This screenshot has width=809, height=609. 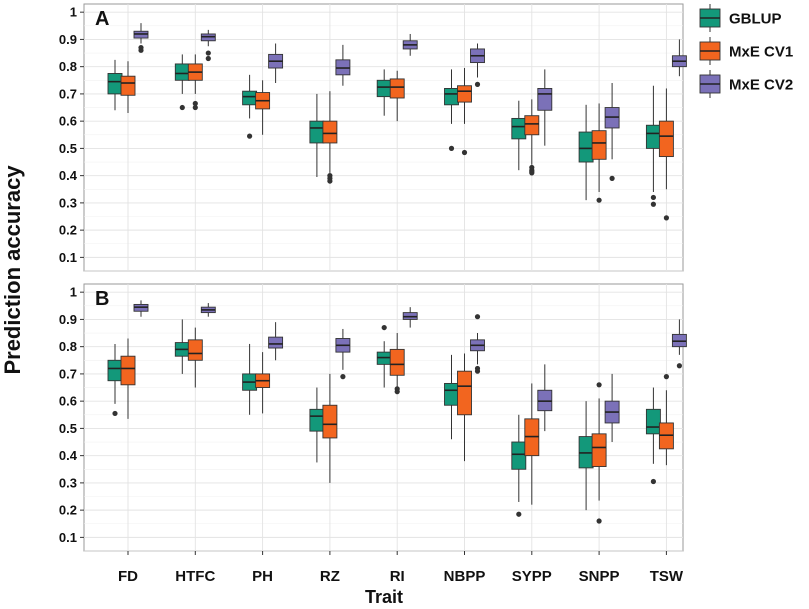 I want to click on x-tick-label: FD, so click(x=128, y=576).